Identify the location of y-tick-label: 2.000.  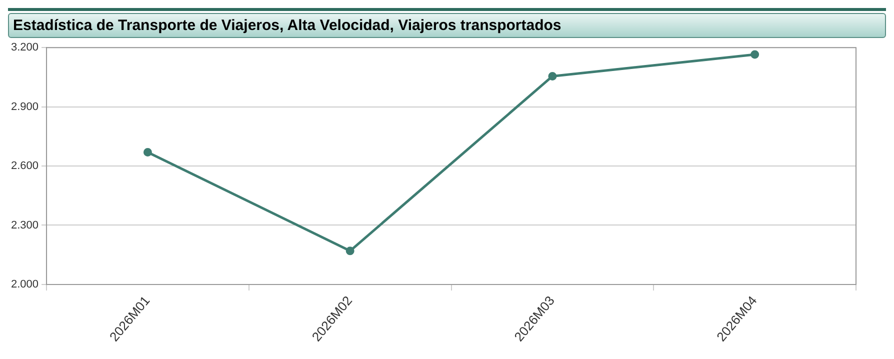
(24, 284).